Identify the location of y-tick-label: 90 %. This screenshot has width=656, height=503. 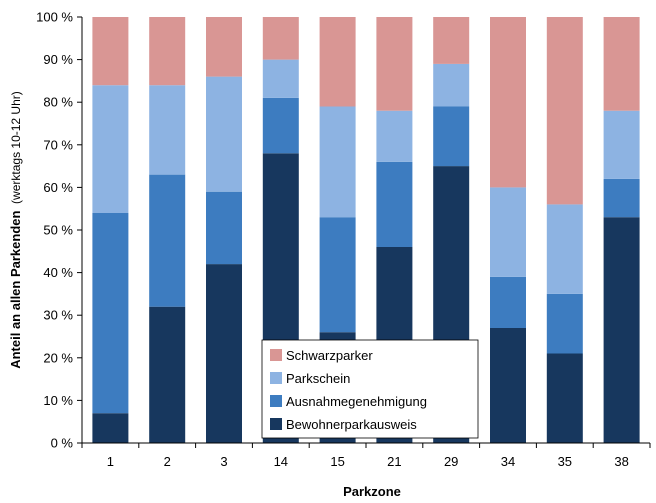
(58, 59).